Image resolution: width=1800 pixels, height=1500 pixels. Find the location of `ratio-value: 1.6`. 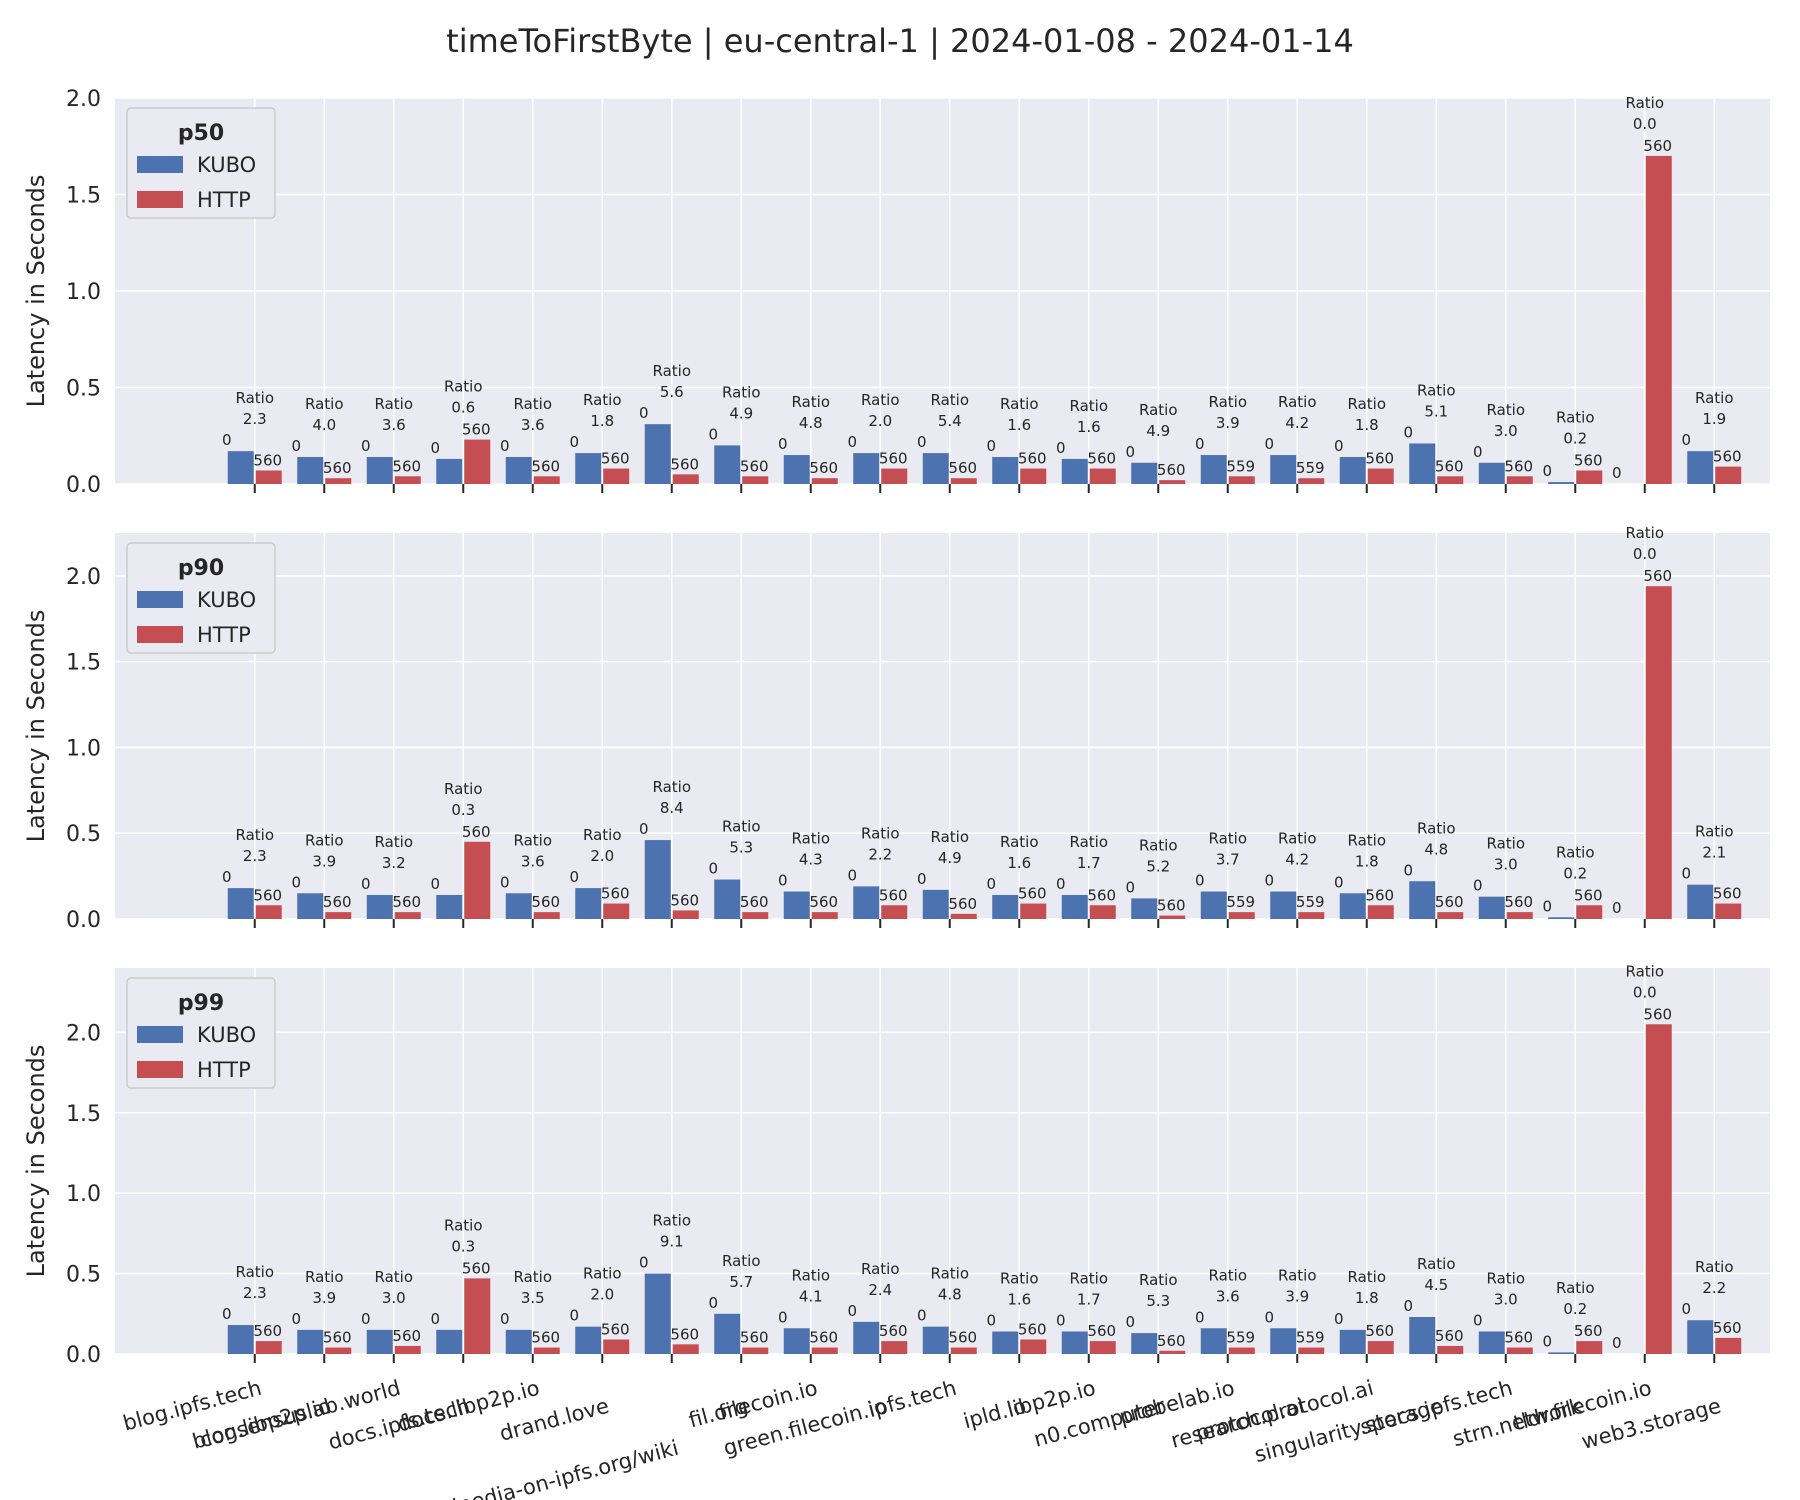

ratio-value: 1.6 is located at coordinates (1089, 427).